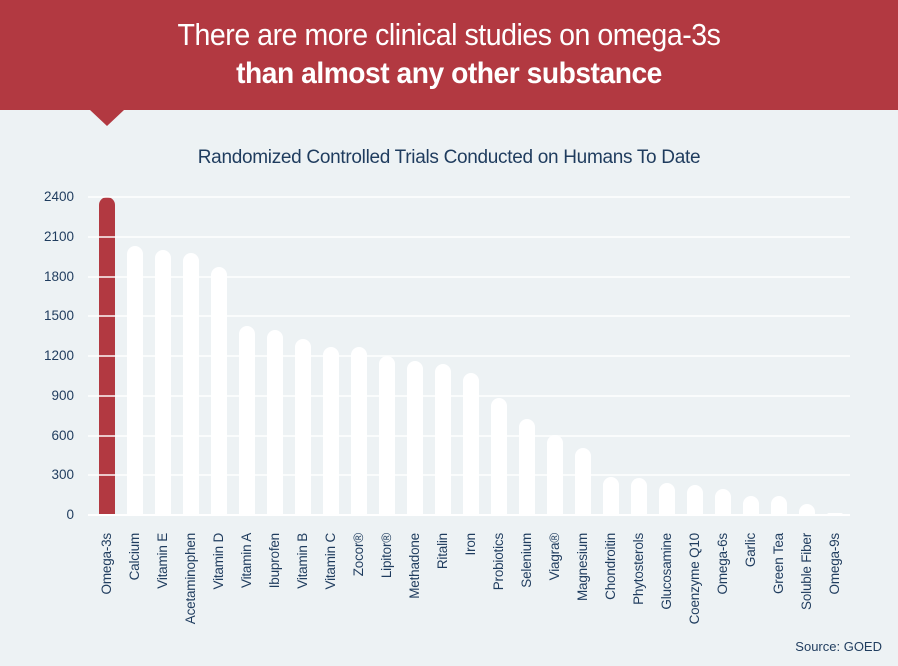  What do you see at coordinates (275, 422) in the screenshot?
I see `bar-ibuprofen` at bounding box center [275, 422].